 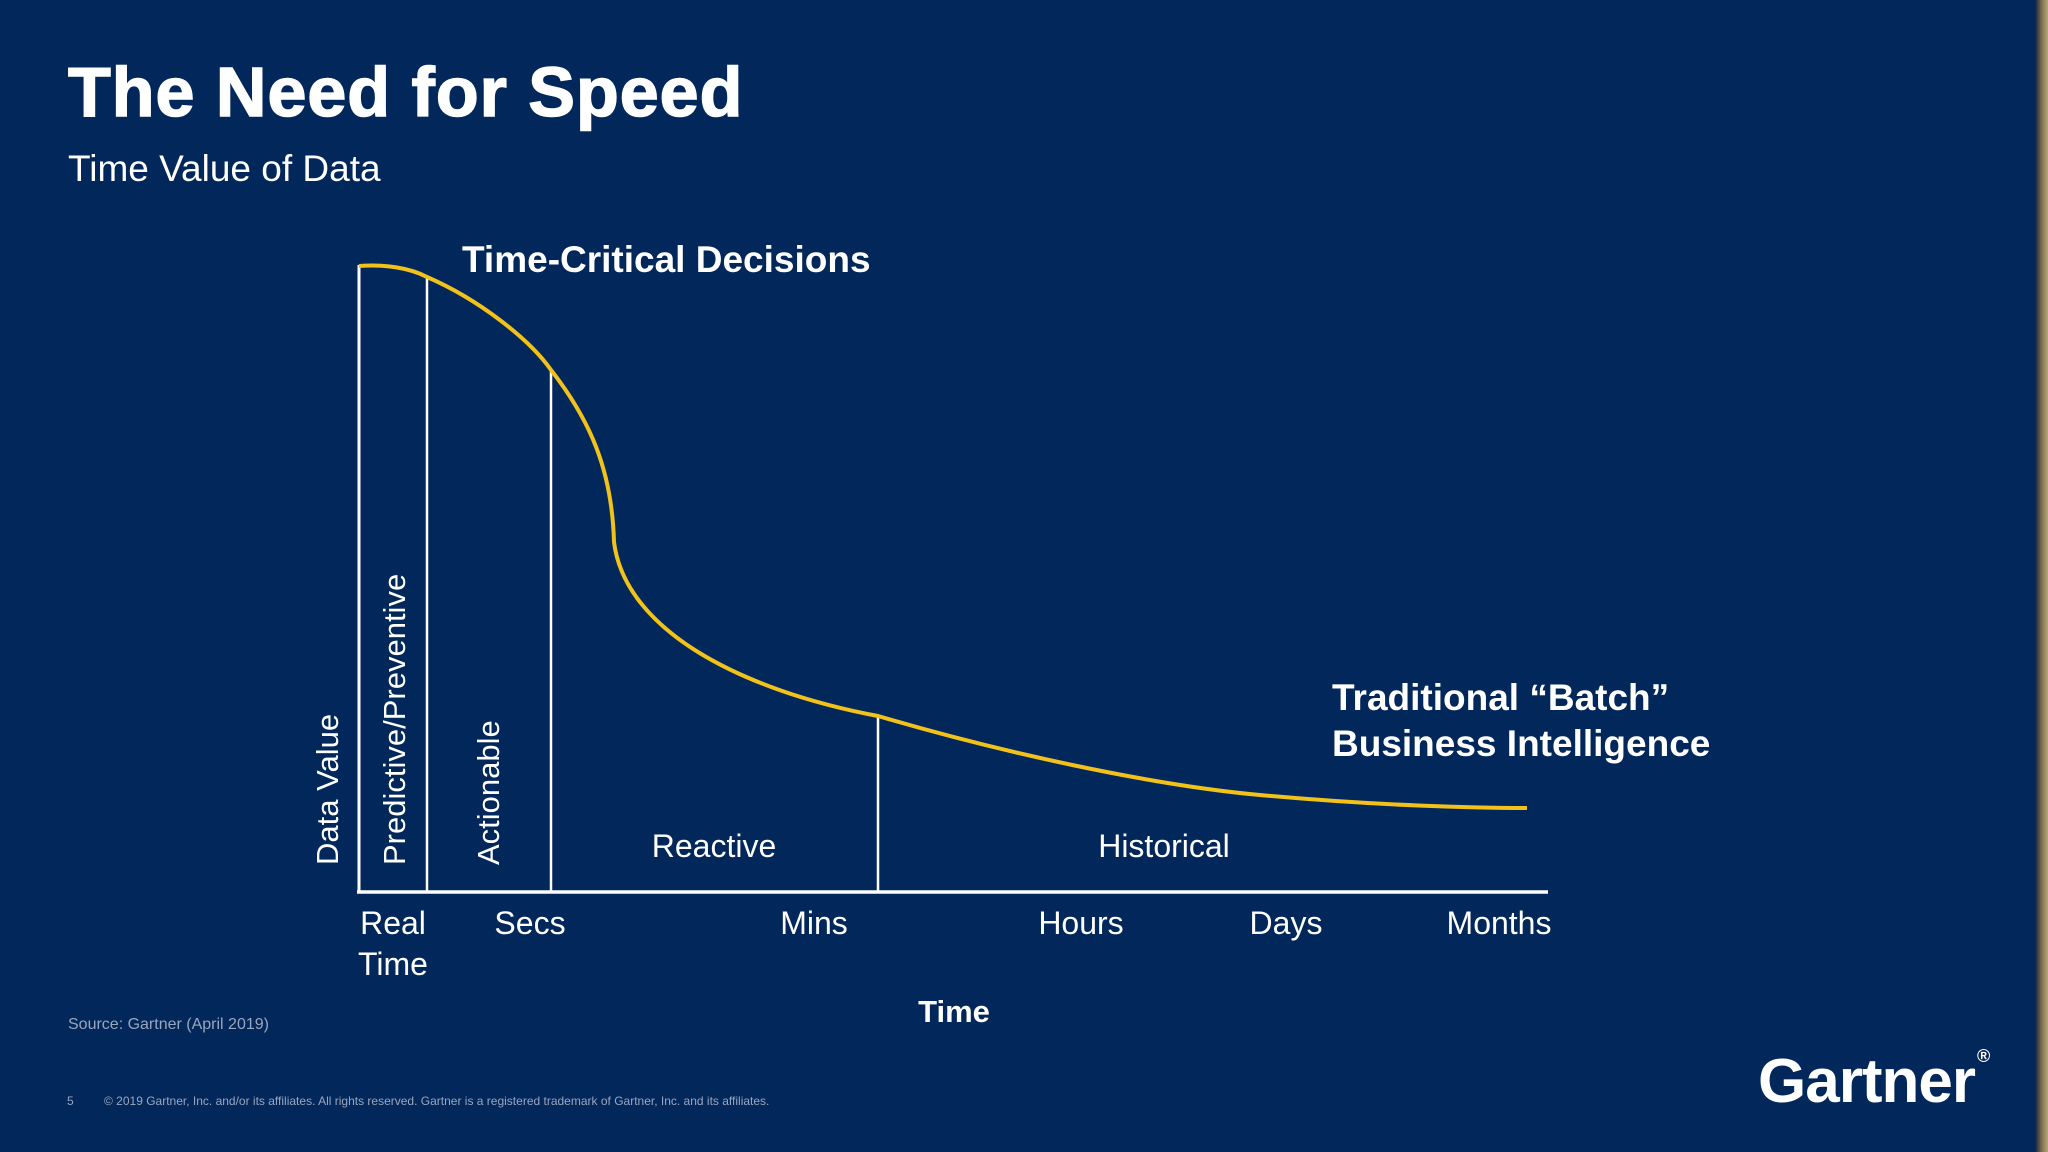 I want to click on window-edge, so click(x=2041, y=576).